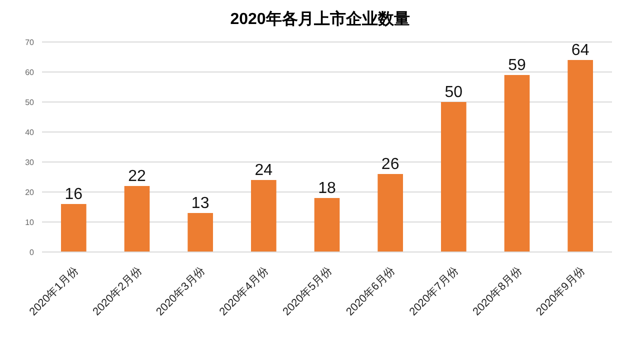  Describe the element at coordinates (517, 65) in the screenshot. I see `data-label: 59` at that location.